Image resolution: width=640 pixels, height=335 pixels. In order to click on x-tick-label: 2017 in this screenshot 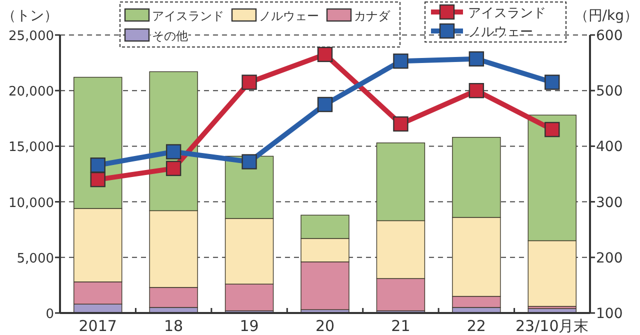, I will do `click(97, 326)`.